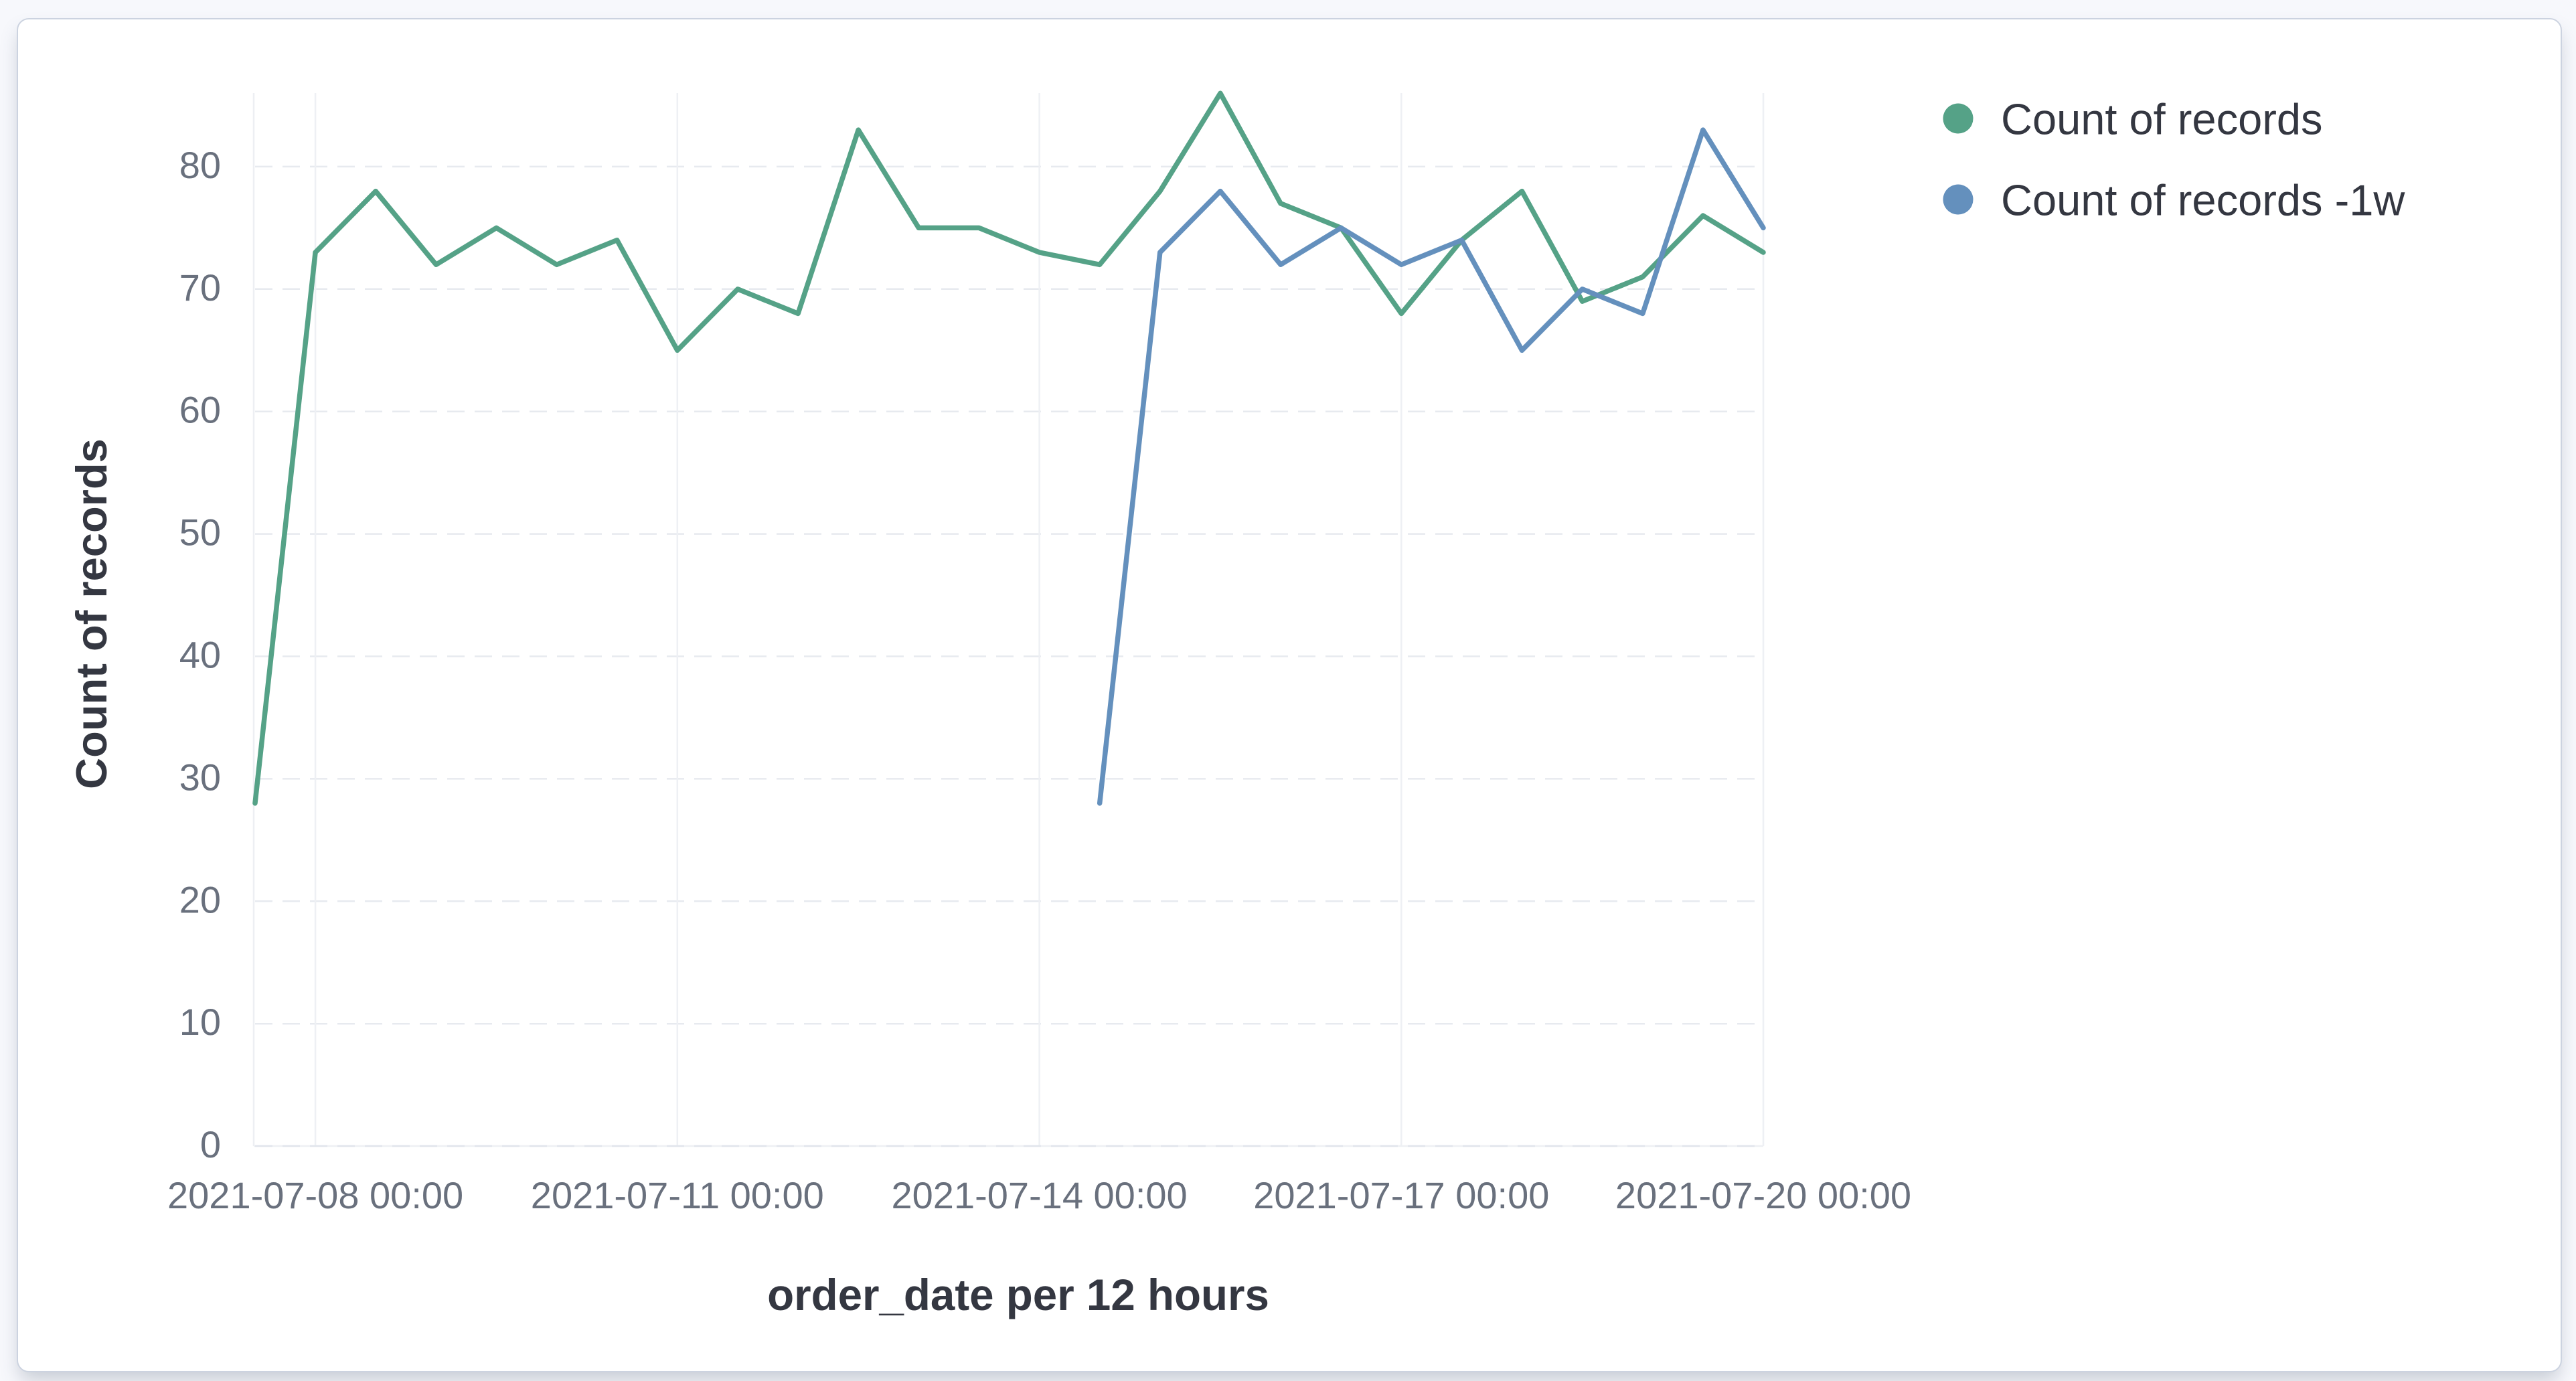 The image size is (2576, 1381). I want to click on svg-text: 0, so click(211, 1144).